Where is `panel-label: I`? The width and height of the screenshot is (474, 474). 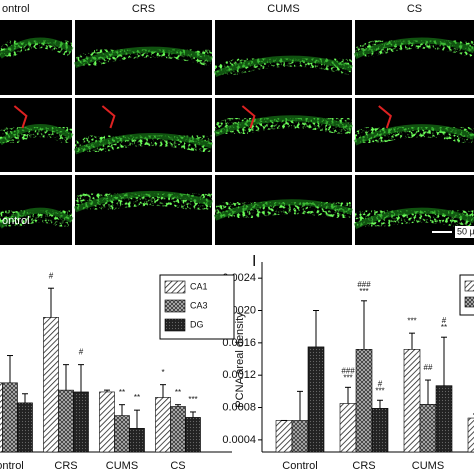
panel-label: I is located at coordinates (254, 261).